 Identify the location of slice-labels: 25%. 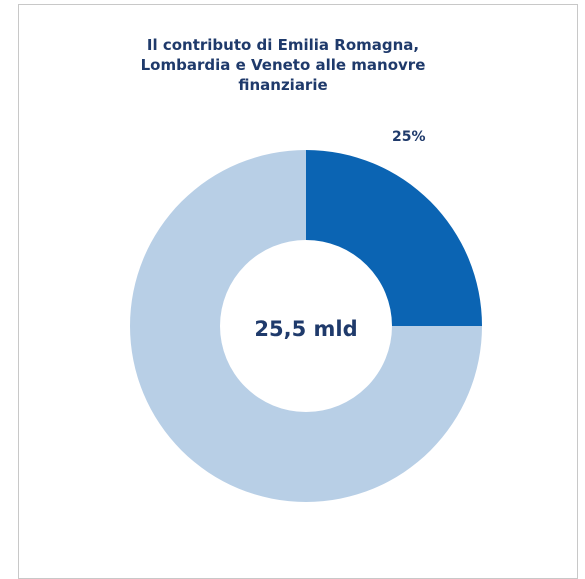
(409, 137).